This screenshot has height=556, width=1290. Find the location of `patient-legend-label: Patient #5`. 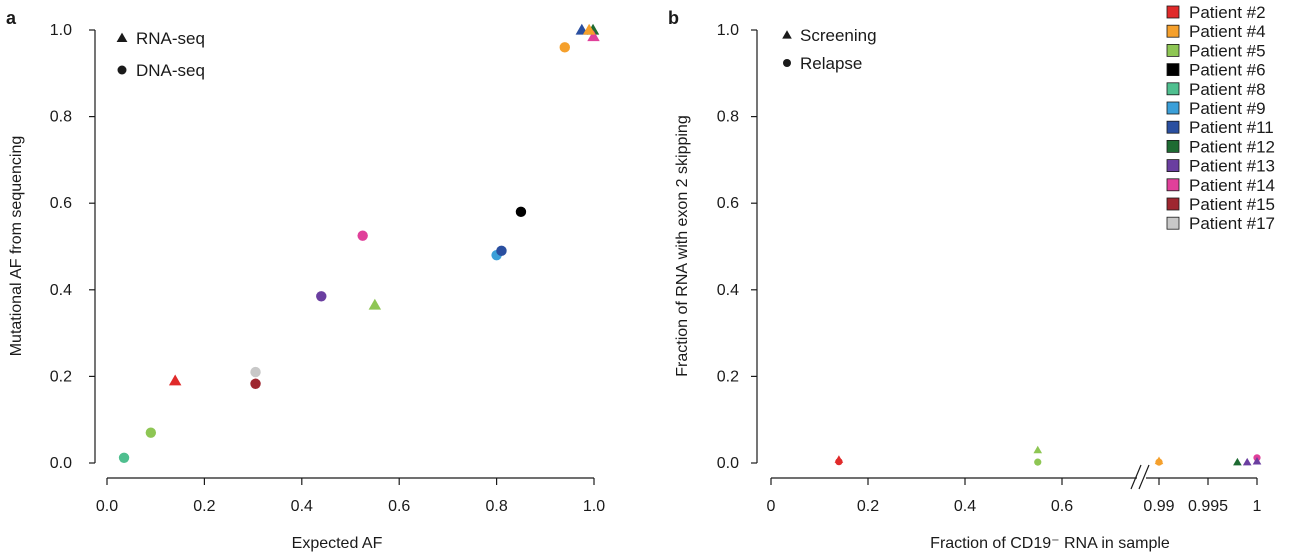

patient-legend-label: Patient #5 is located at coordinates (1227, 50).